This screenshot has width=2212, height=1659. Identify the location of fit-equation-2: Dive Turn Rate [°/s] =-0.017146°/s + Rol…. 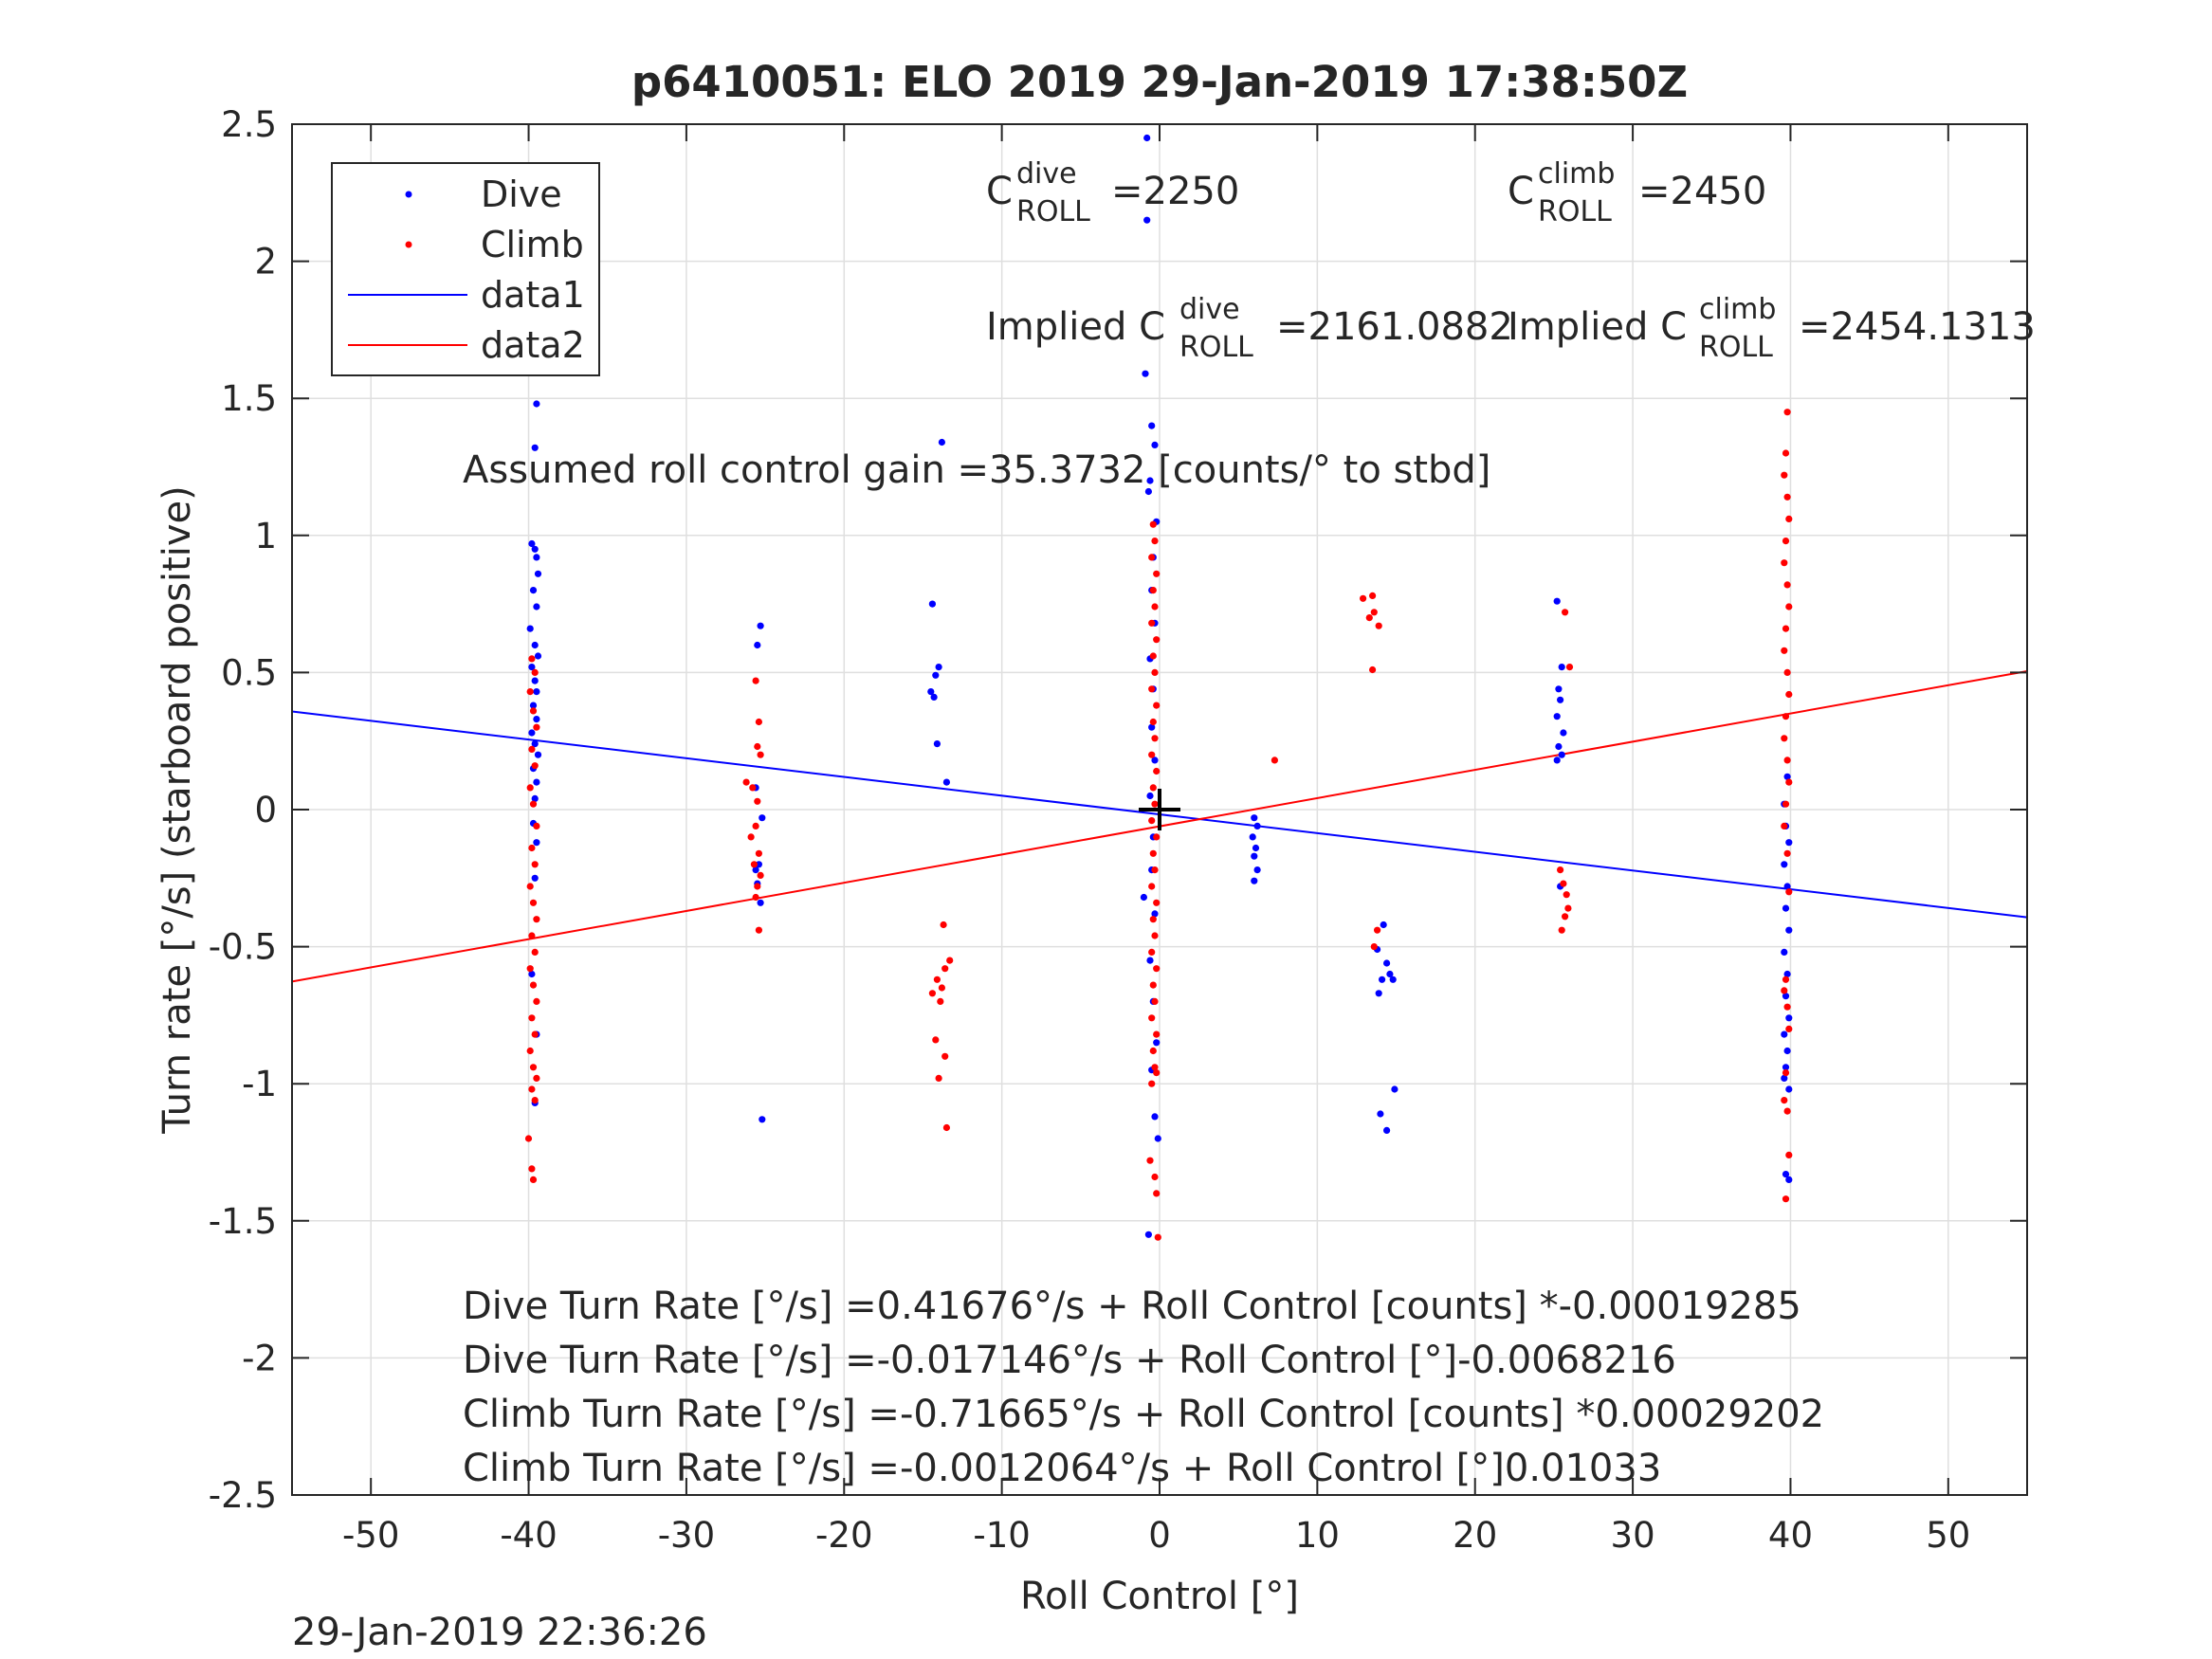
(1069, 1360).